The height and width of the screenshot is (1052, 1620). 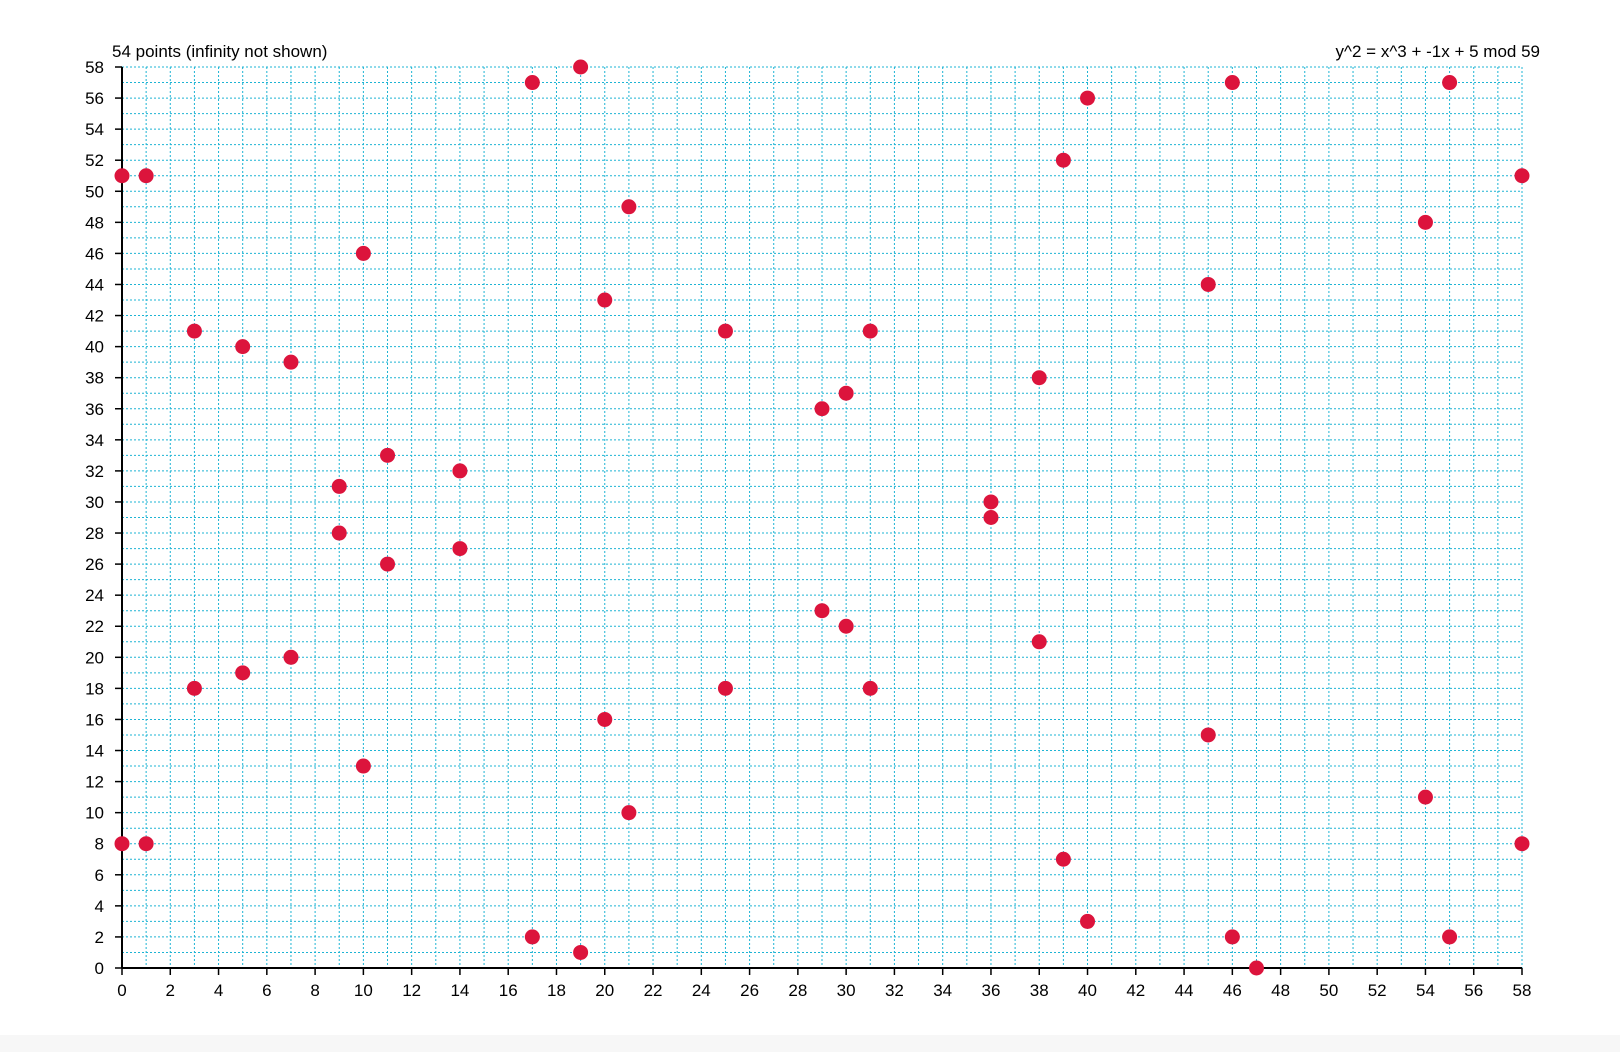 What do you see at coordinates (94, 751) in the screenshot?
I see `y-tick-label: 14` at bounding box center [94, 751].